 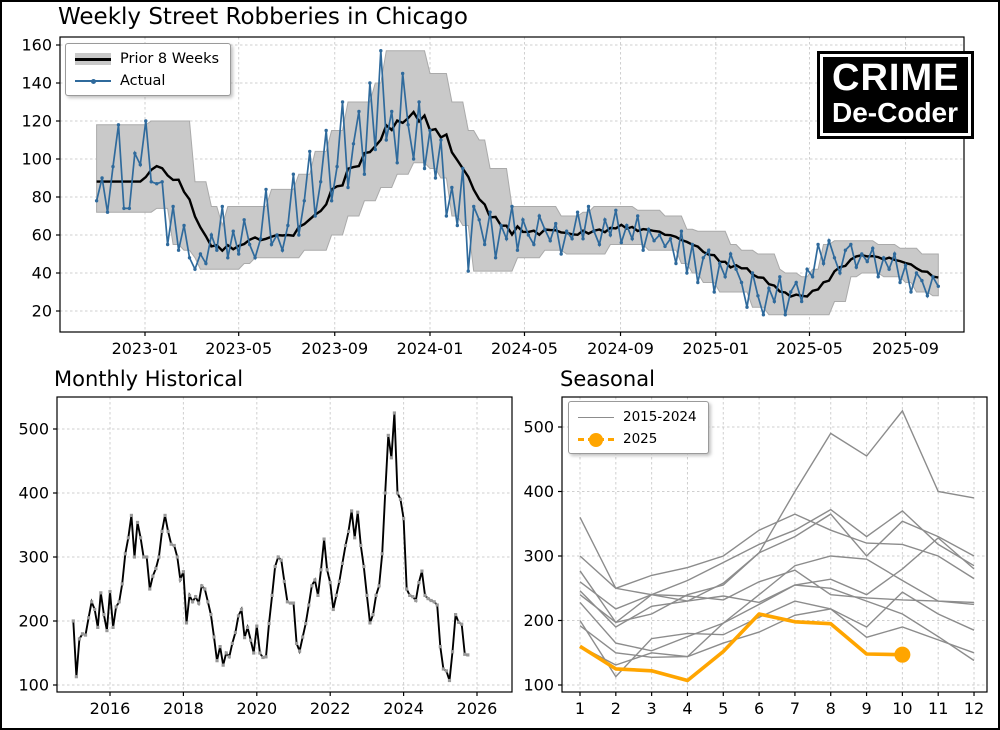 I want to click on svg-text: 2026, so click(x=477, y=708).